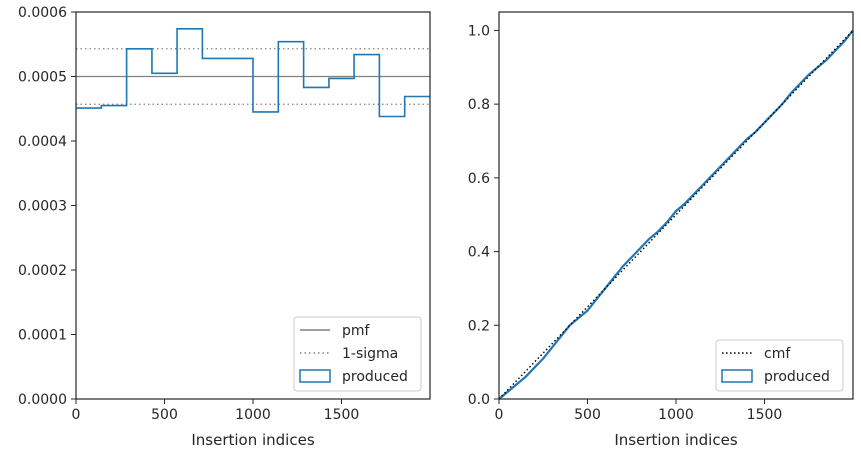 This screenshot has height=457, width=861. I want to click on legend-pmf-label: pmf, so click(356, 331).